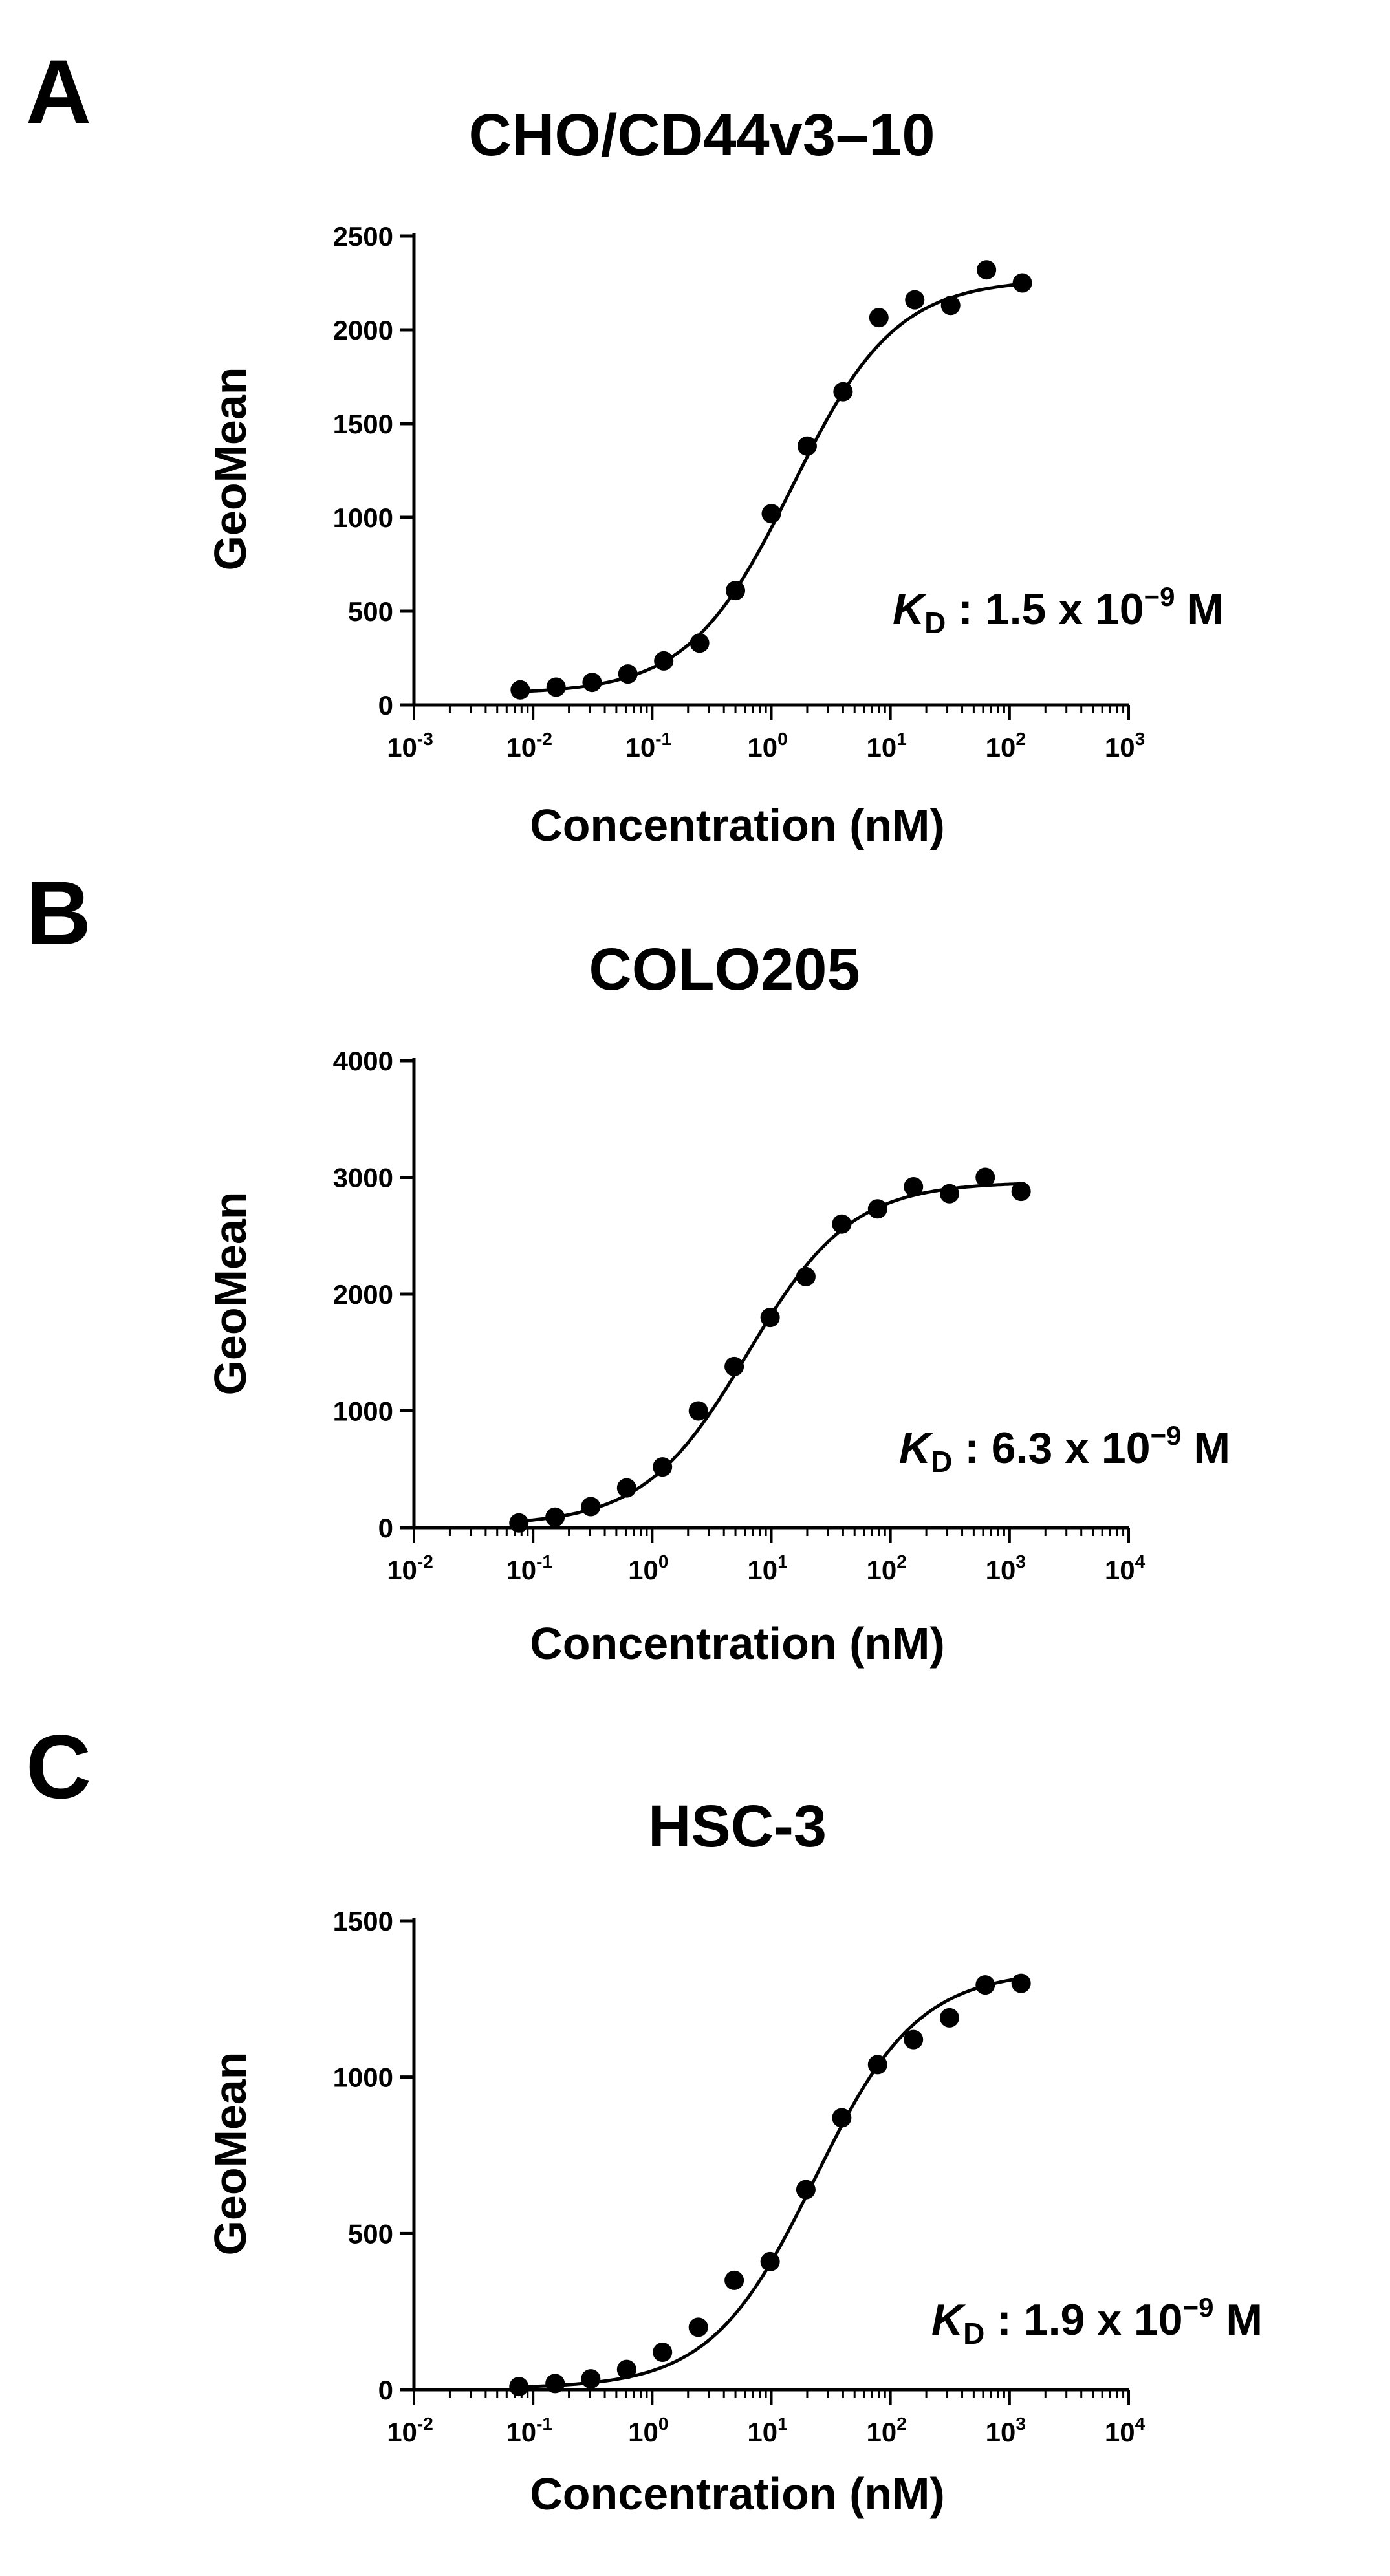 This screenshot has width=1390, height=2576. What do you see at coordinates (363, 1178) in the screenshot?
I see `y-tick-label: 3000` at bounding box center [363, 1178].